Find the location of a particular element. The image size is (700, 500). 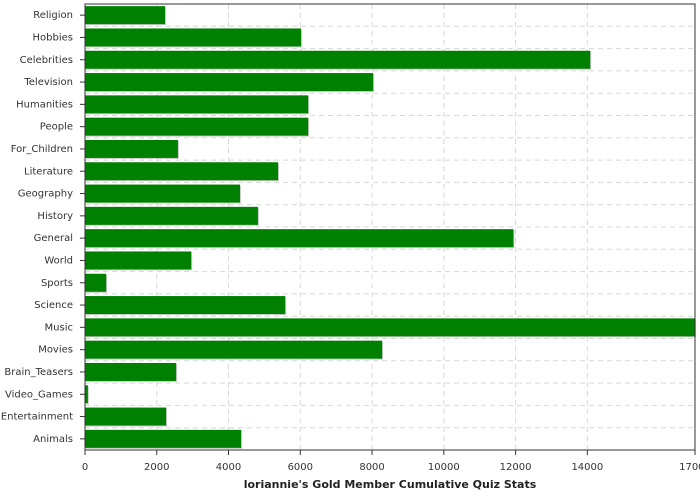

x-tick-label: 17000 is located at coordinates (689, 467).